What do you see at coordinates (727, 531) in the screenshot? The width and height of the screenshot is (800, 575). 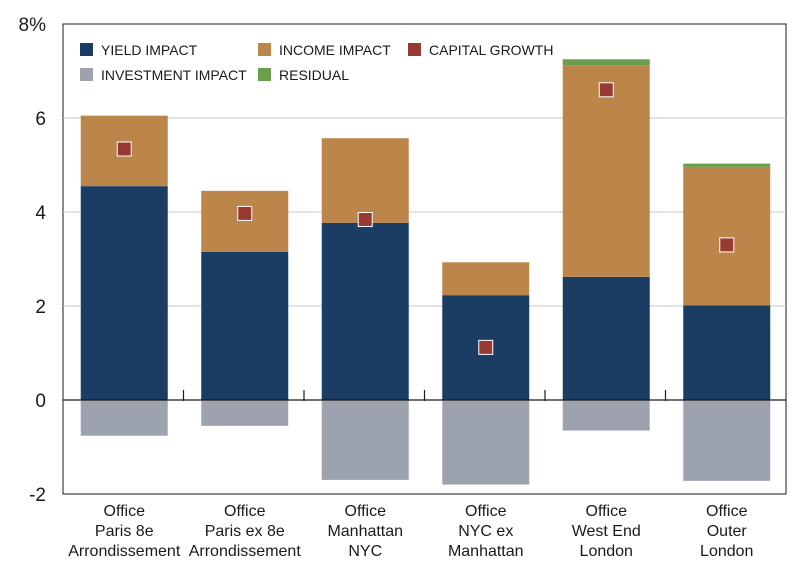 I see `category-label: Outer` at bounding box center [727, 531].